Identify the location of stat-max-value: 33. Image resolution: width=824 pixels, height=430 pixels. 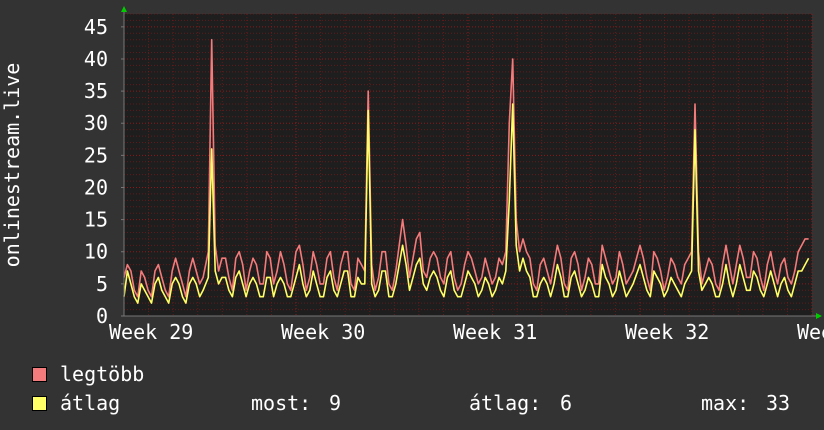
(778, 403).